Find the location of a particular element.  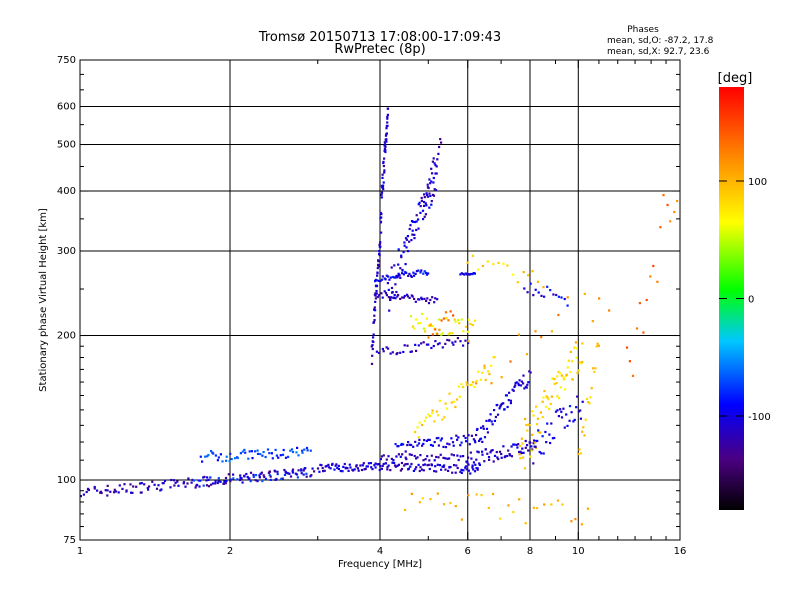

y-tick-label: 400 is located at coordinates (66, 191).